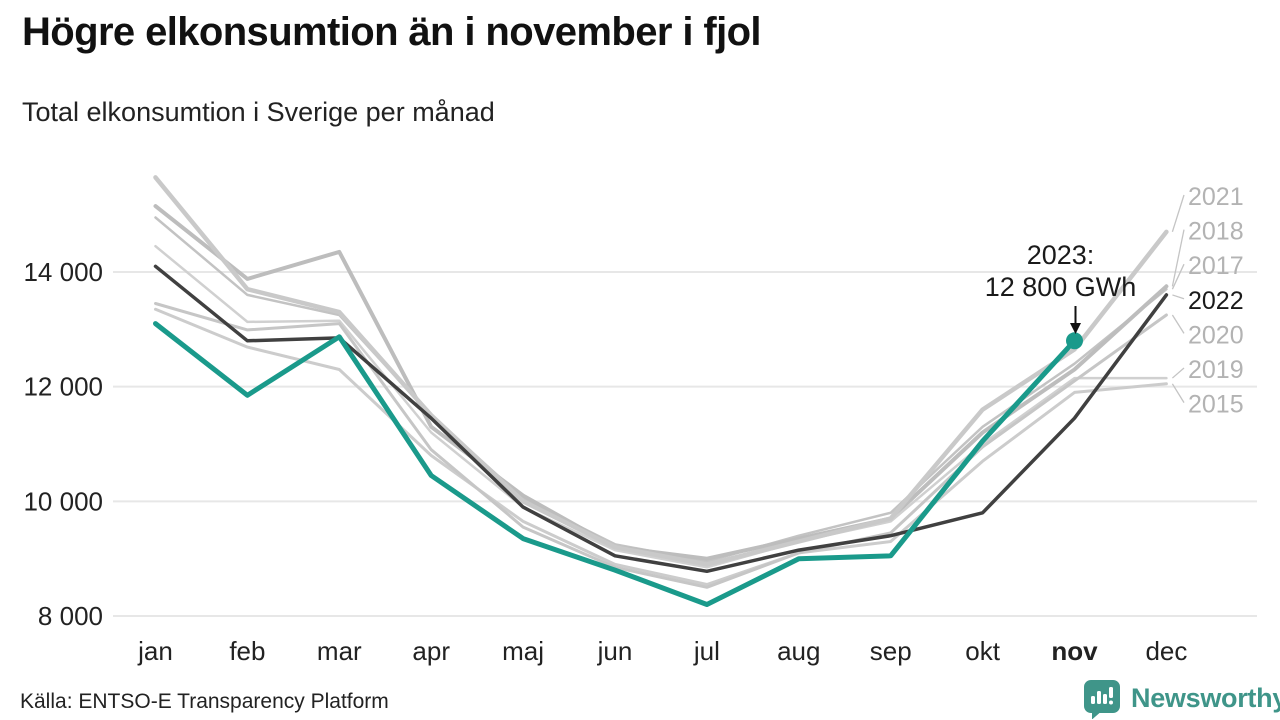 This screenshot has height=720, width=1280. Describe the element at coordinates (1216, 370) in the screenshot. I see `year-label-2019: 2019` at that location.